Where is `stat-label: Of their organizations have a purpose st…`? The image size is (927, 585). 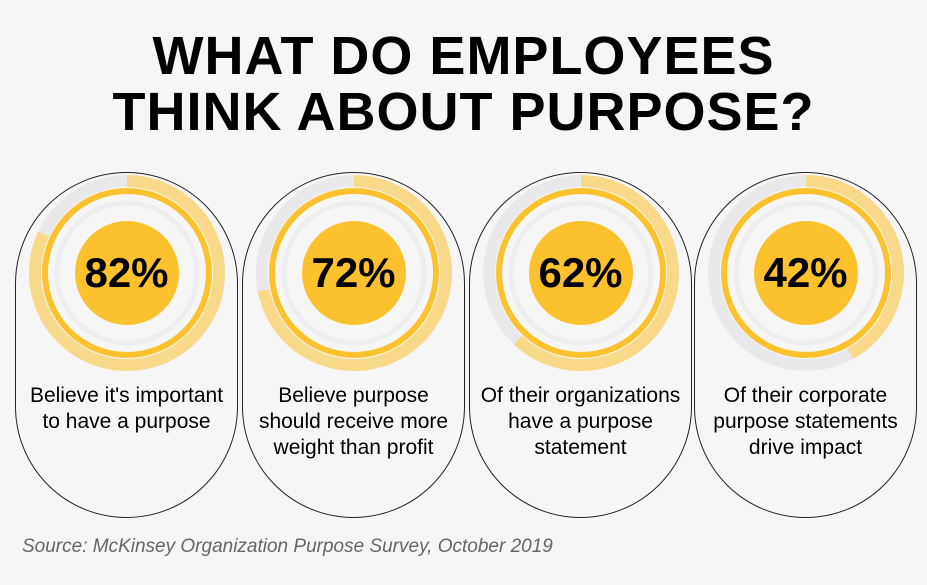
stat-label: Of their organizations have a purpose st… is located at coordinates (580, 421).